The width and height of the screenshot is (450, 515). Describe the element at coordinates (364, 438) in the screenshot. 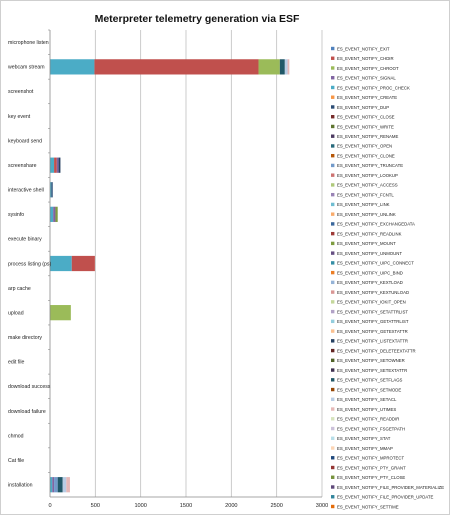

I see `legend-label: ES_EVENT_NOTIFY_STAT` at that location.